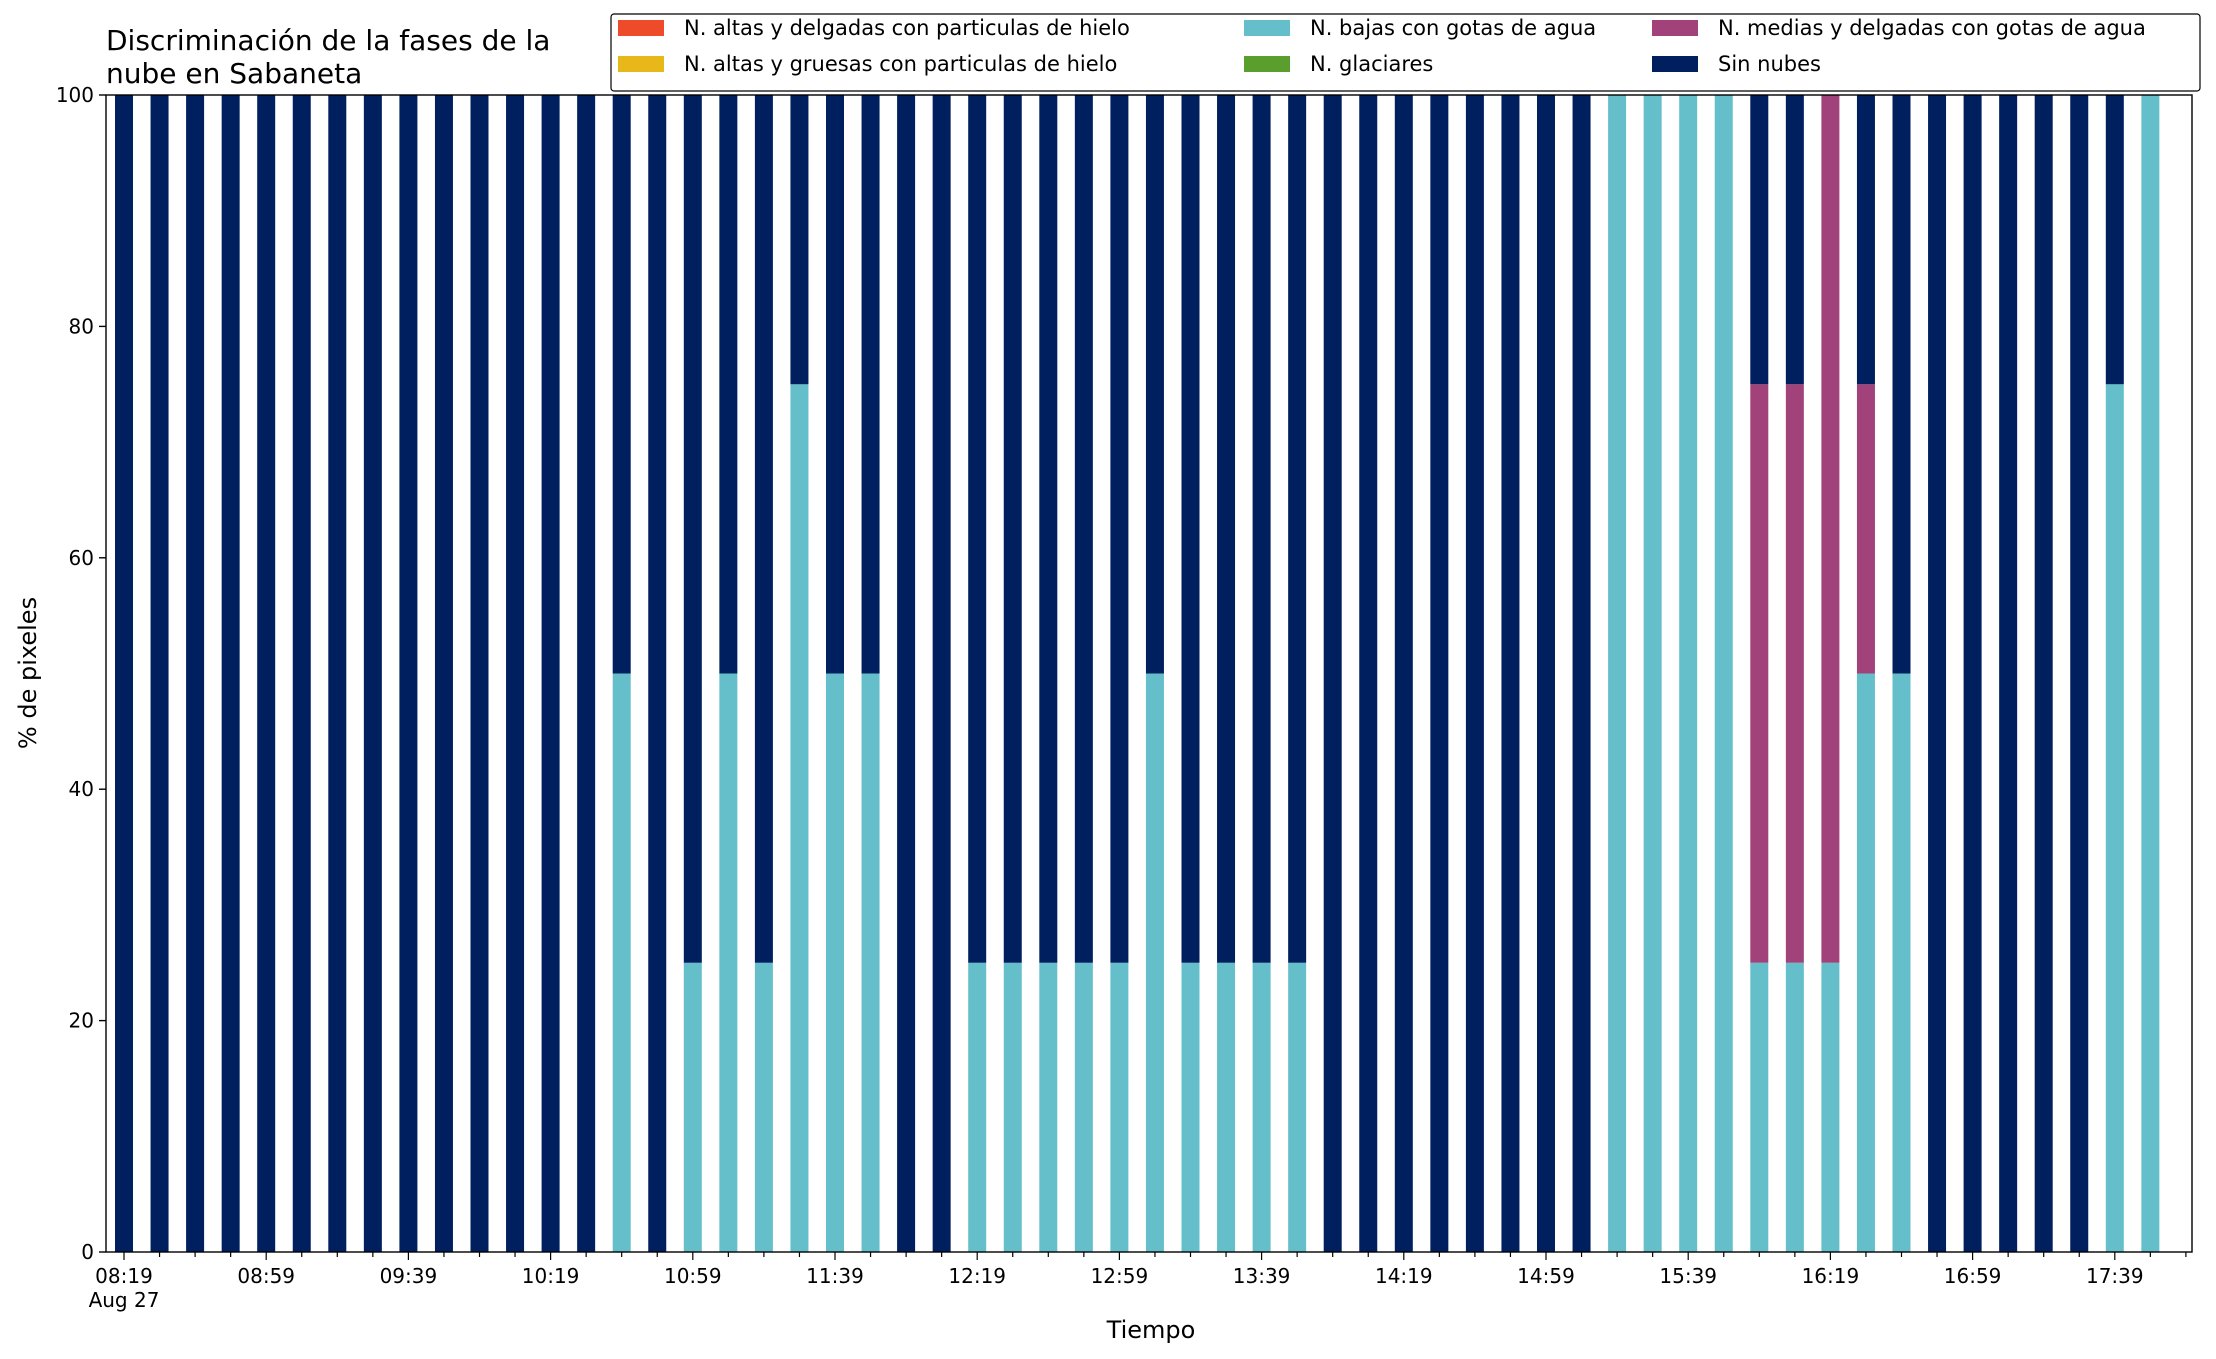 The height and width of the screenshot is (1359, 2216). Describe the element at coordinates (1973, 1276) in the screenshot. I see `x-tick-label: 16:59` at that location.